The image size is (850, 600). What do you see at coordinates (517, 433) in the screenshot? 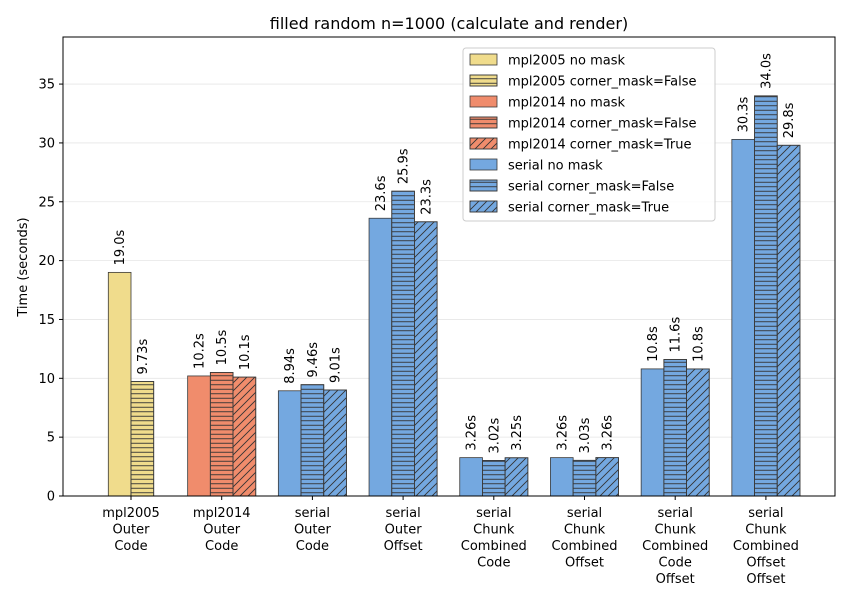
I see `bar-value-label: 3.25s` at bounding box center [517, 433].